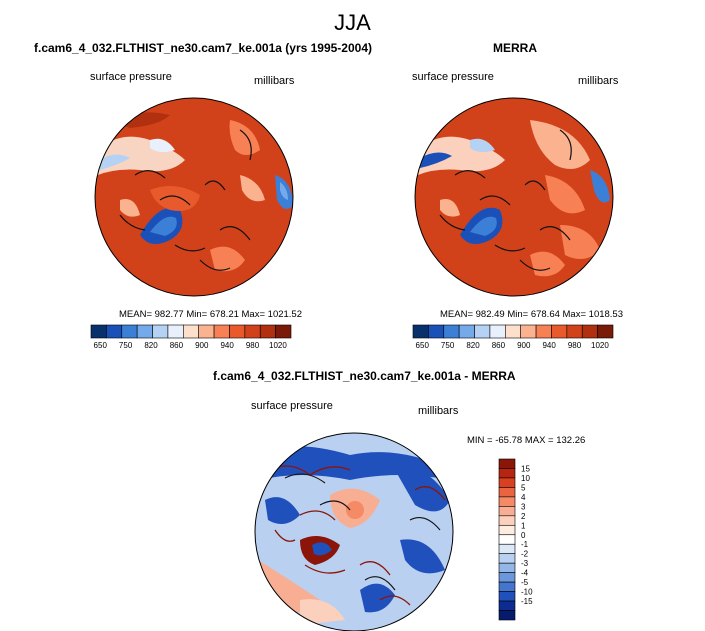 This screenshot has width=705, height=631. Describe the element at coordinates (101, 345) in the screenshot. I see `left-colorbar-tick-label: 650` at that location.